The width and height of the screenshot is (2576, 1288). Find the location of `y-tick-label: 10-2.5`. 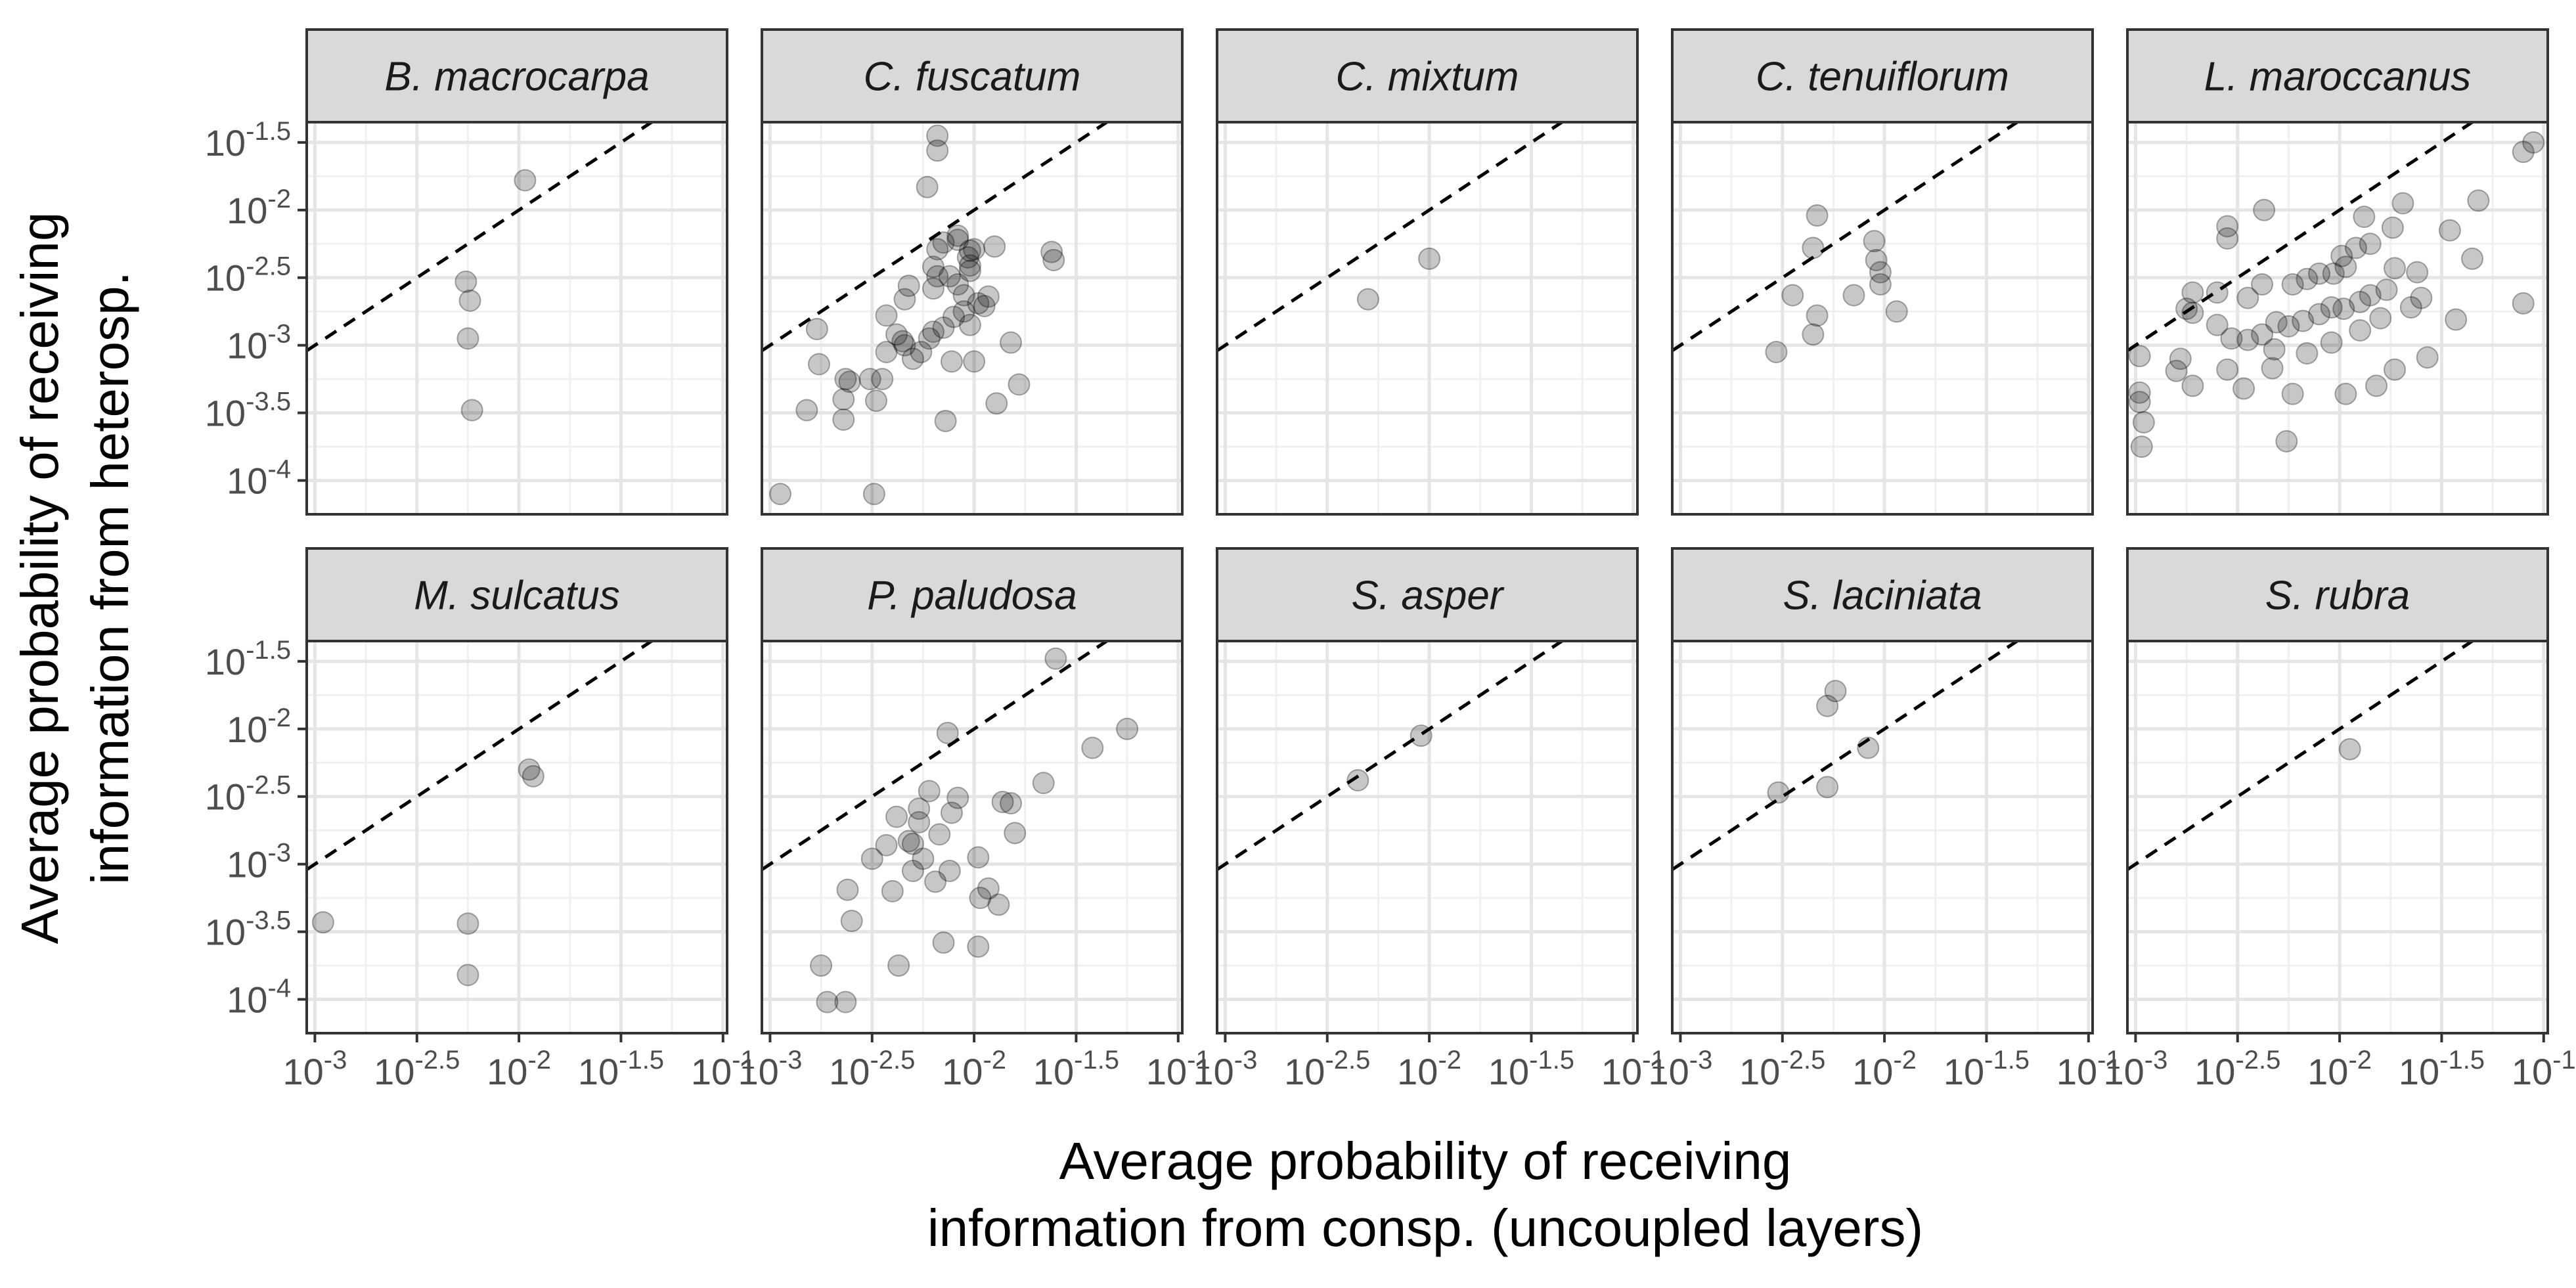

y-tick-label: 10-2.5 is located at coordinates (248, 794).